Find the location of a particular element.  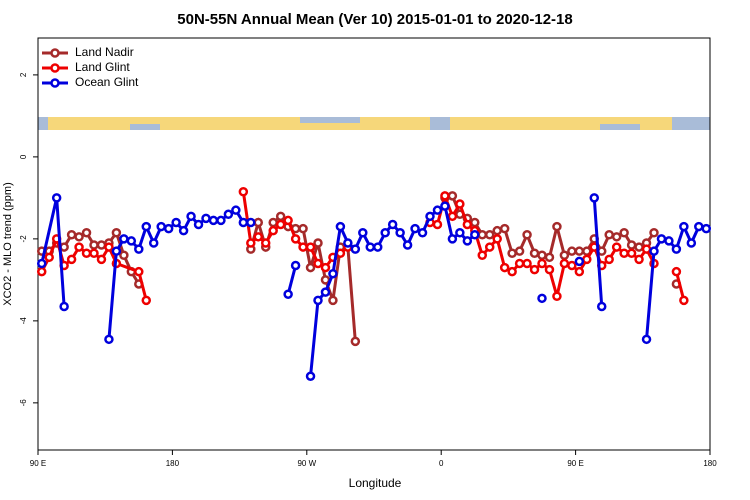

y-axis-label: XCO2 - MLO trend (ppm) is located at coordinates (8, 243).